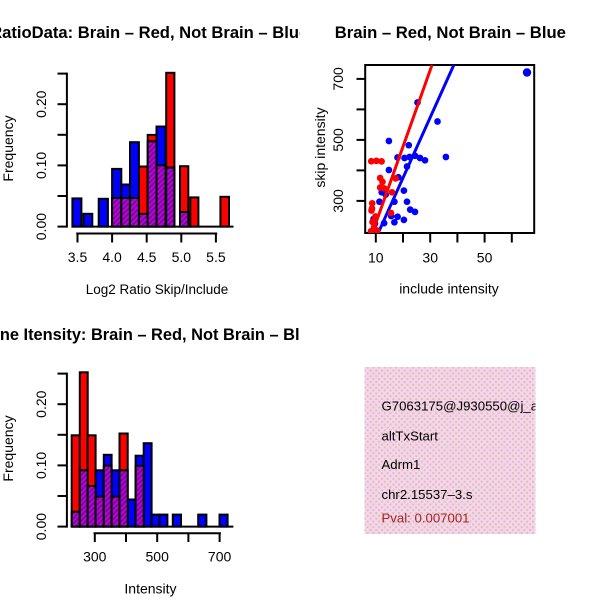  I want to click on svg-text: 5.5, so click(216, 257).